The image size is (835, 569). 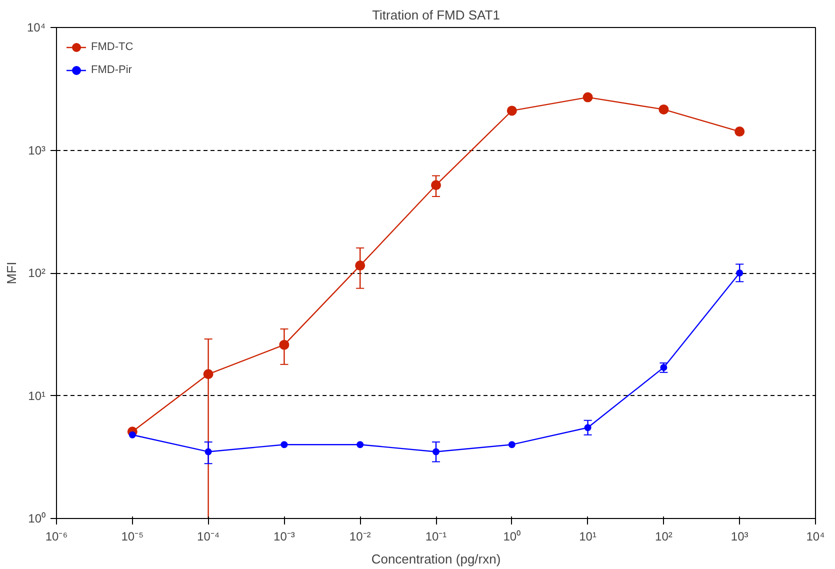 I want to click on x-tick-label: 10⁻⁵, so click(x=132, y=537).